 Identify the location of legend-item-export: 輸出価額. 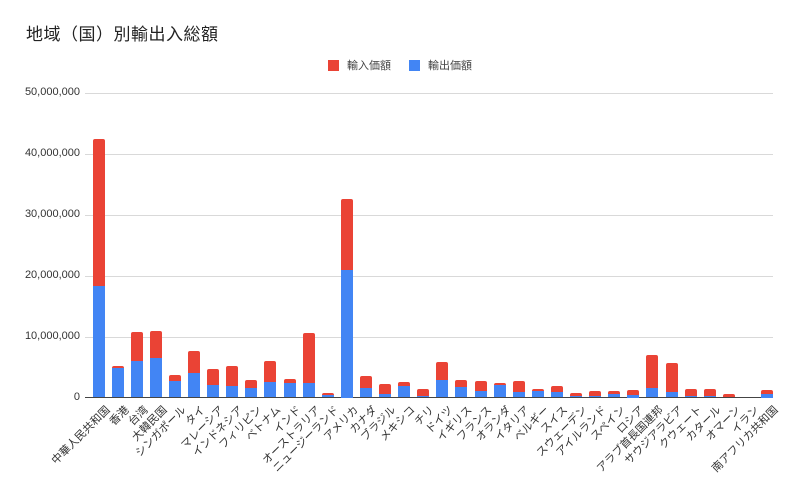
(440, 65).